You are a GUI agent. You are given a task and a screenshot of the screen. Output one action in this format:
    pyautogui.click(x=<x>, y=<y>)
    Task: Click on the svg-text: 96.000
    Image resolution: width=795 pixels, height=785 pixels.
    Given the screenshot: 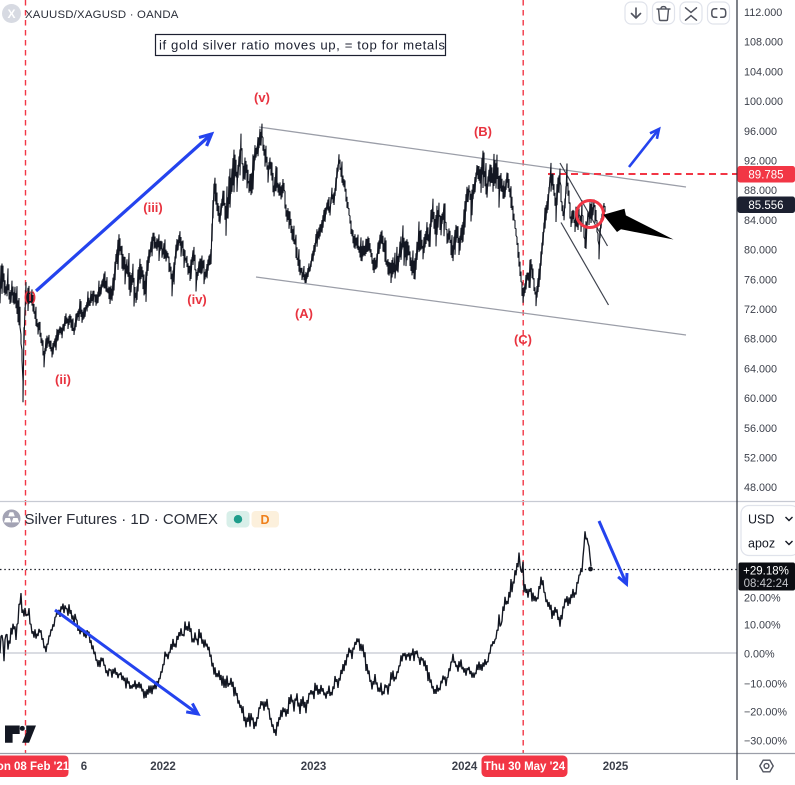 What is the action you would take?
    pyautogui.click(x=760, y=132)
    